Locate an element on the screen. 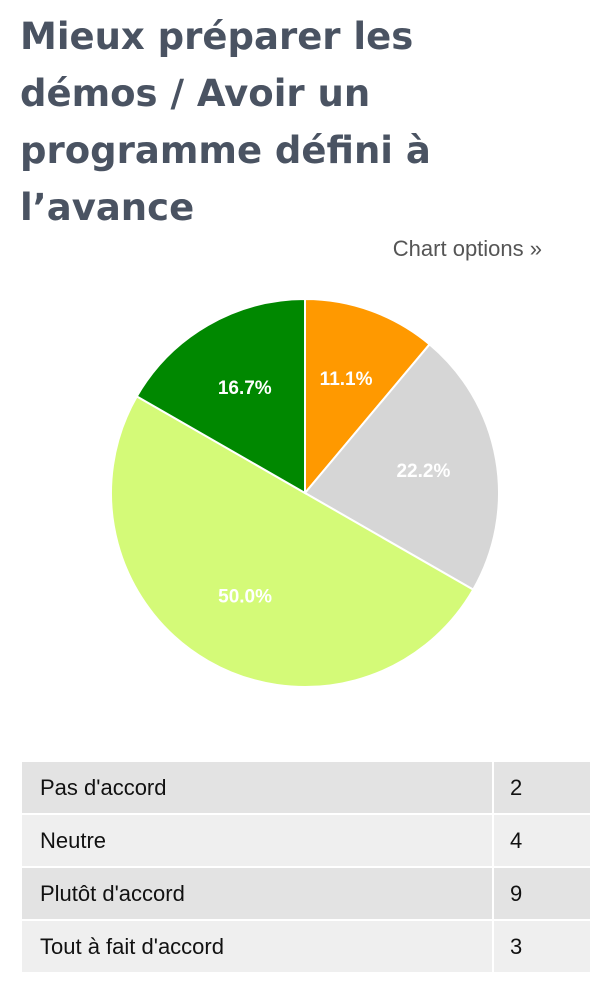 The image size is (610, 996). answer-cell: Tout à fait d'accord is located at coordinates (257, 946).